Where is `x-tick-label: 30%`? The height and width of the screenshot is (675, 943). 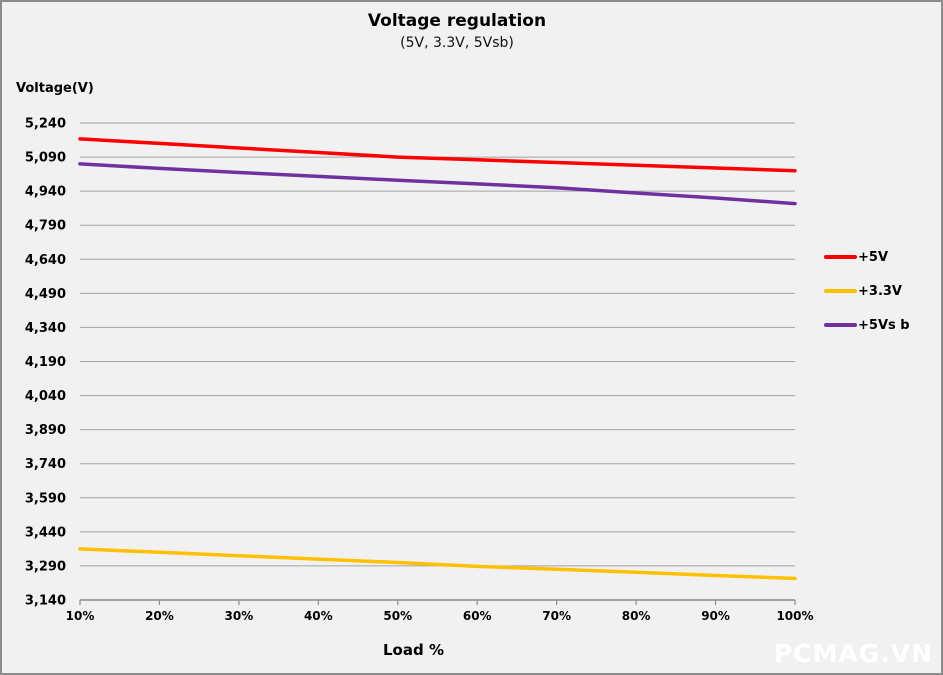 x-tick-label: 30% is located at coordinates (239, 616).